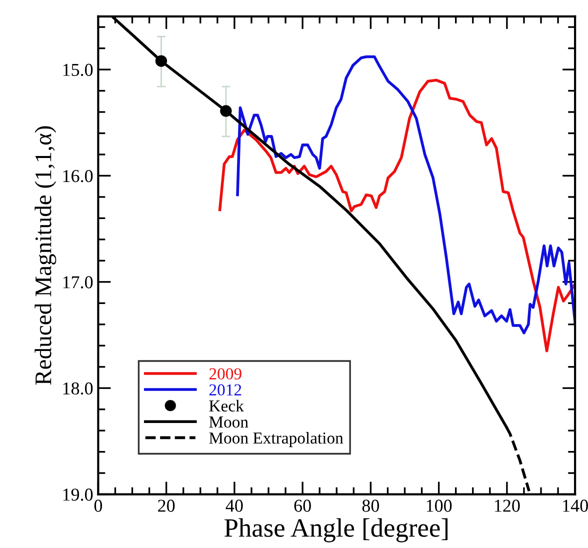  I want to click on y-tick-label: 16.0, so click(78, 176).